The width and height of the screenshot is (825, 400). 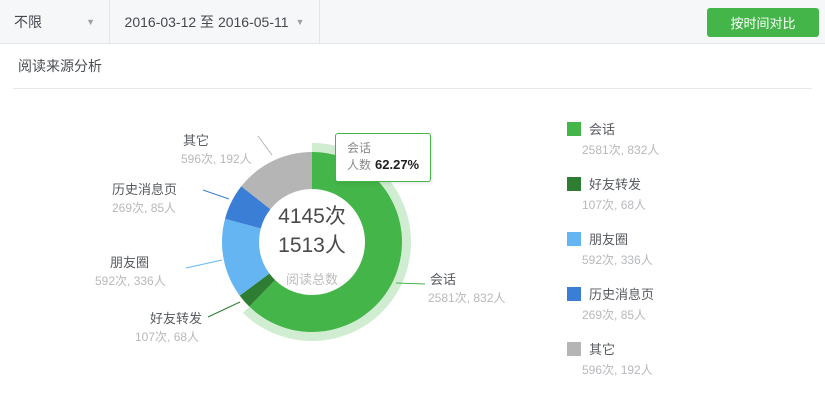 What do you see at coordinates (613, 194) in the screenshot?
I see `legend-item-friend-forward: 好友转发 107次, 68人` at bounding box center [613, 194].